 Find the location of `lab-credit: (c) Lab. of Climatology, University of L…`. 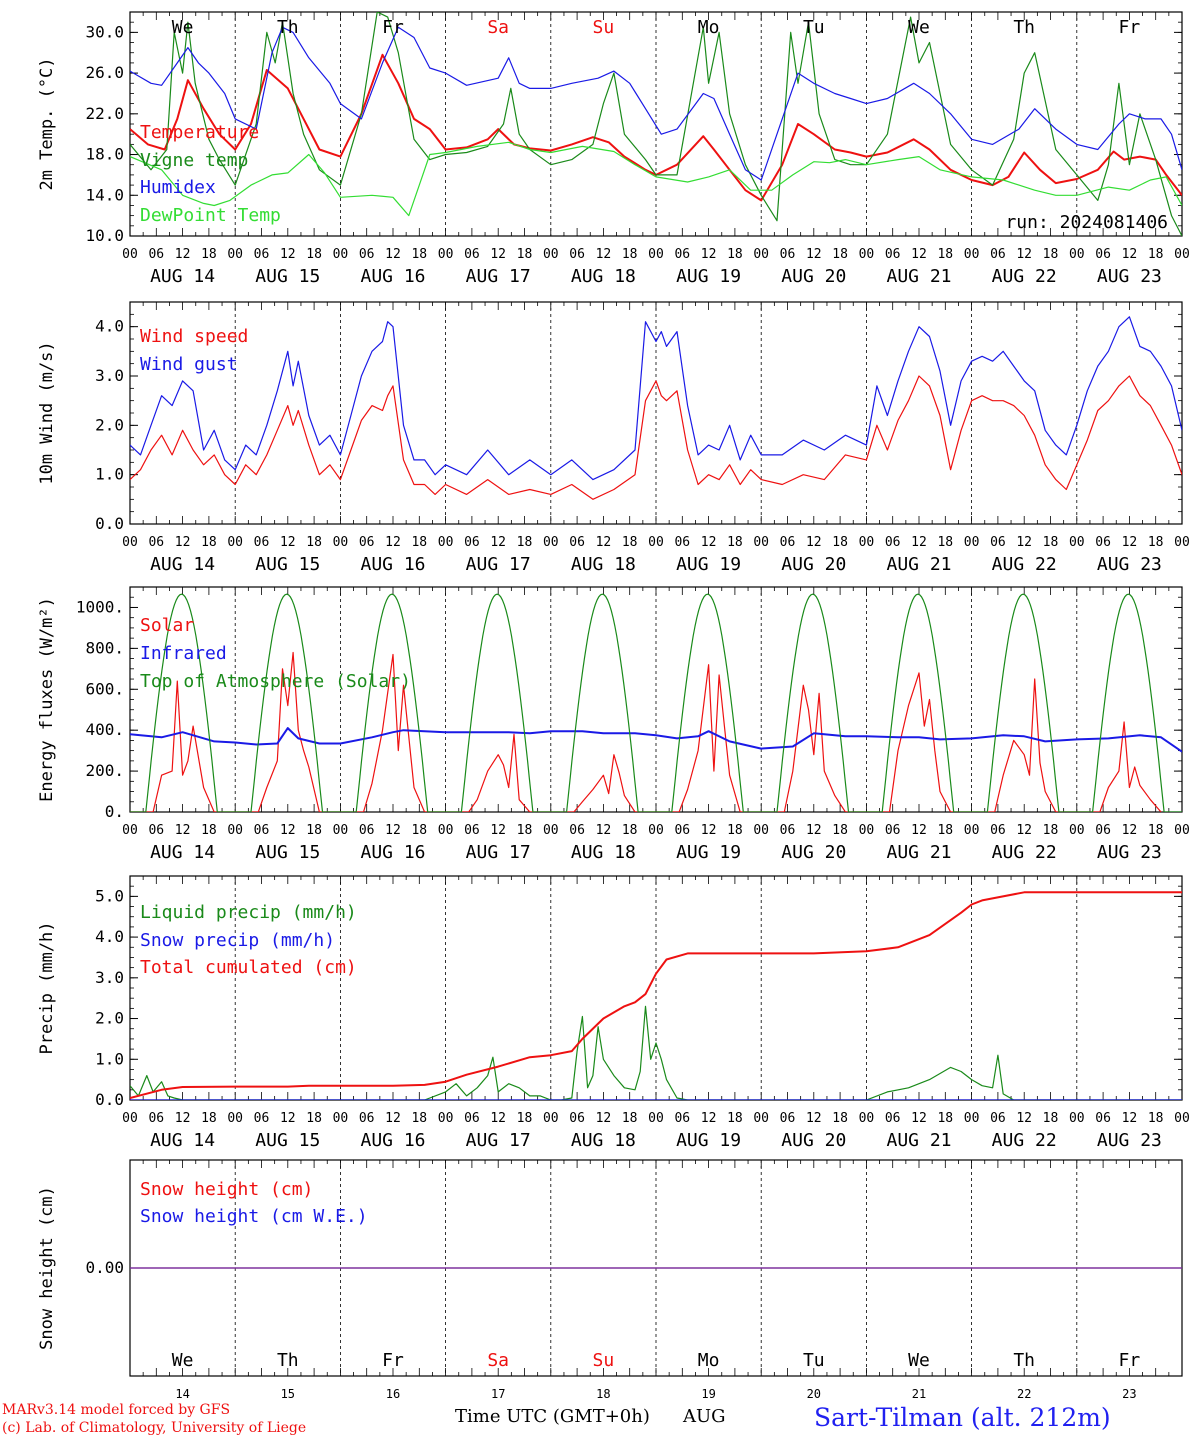

lab-credit: (c) Lab. of Climatology, University of L… is located at coordinates (154, 1428).